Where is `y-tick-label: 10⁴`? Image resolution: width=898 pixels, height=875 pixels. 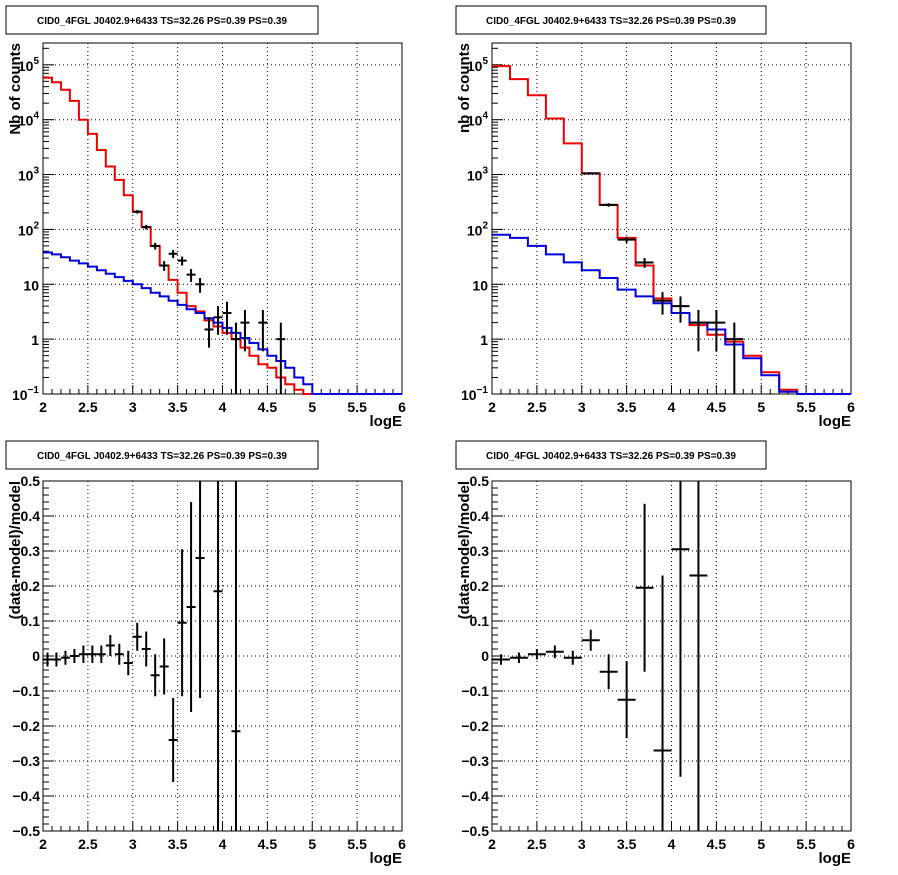 y-tick-label: 10⁴ is located at coordinates (29, 120).